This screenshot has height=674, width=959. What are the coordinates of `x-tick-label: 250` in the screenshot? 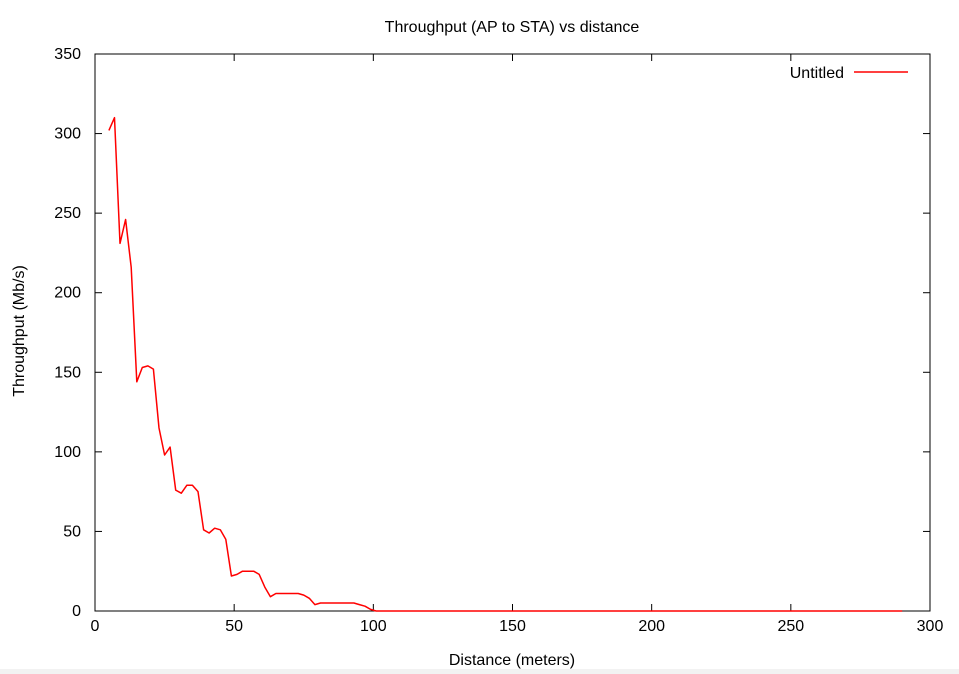 It's located at (790, 626).